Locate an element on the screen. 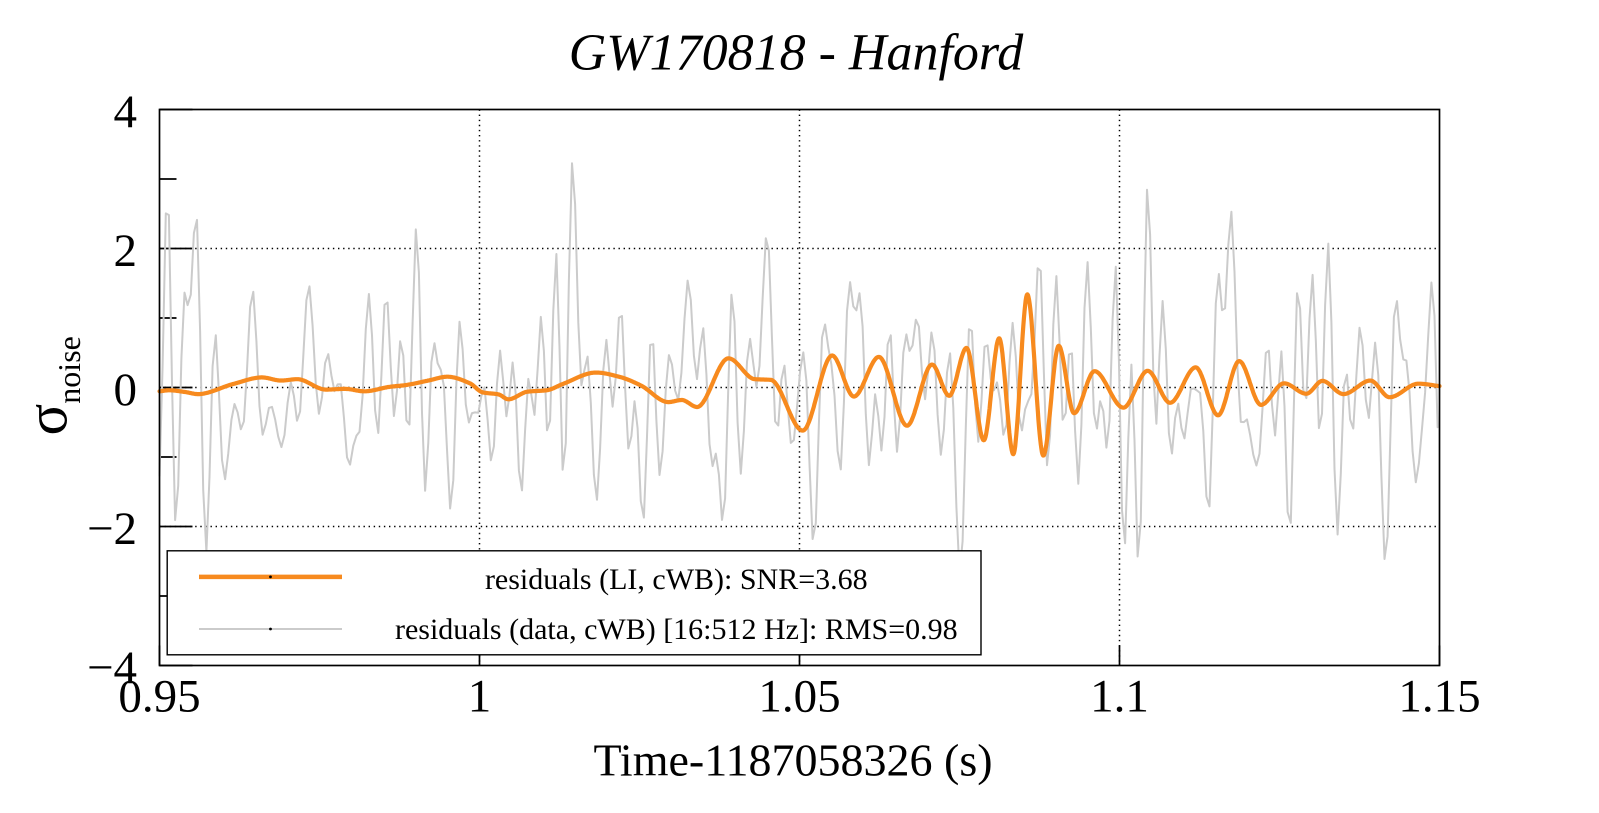  svg-text: −2 is located at coordinates (112, 529).